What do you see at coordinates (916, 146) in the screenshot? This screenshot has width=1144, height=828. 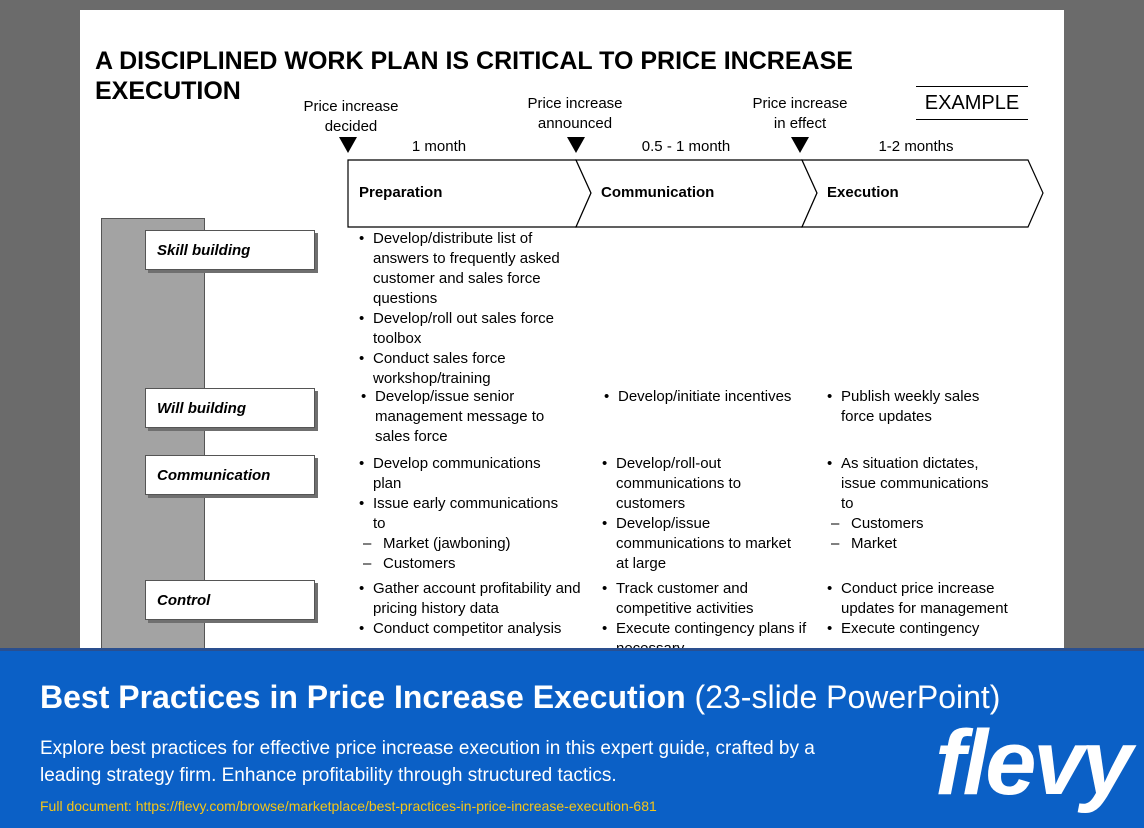 I see `duration-execution: 1-2 months` at bounding box center [916, 146].